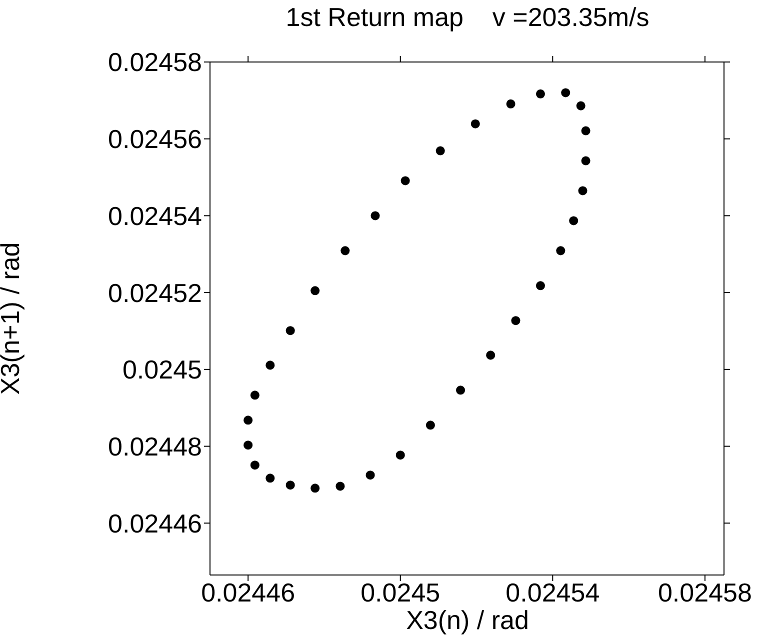 The width and height of the screenshot is (765, 641). What do you see at coordinates (155, 139) in the screenshot?
I see `y-tick-label: 0.02456` at bounding box center [155, 139].